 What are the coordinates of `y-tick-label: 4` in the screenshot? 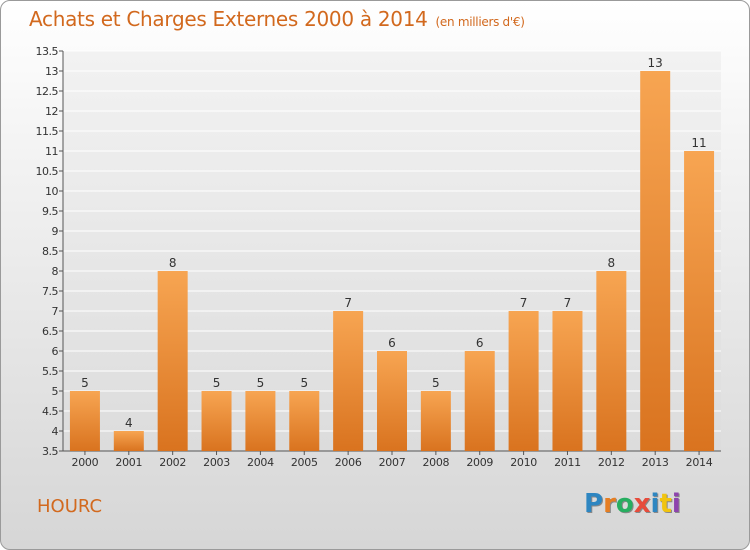 It's located at (55, 431).